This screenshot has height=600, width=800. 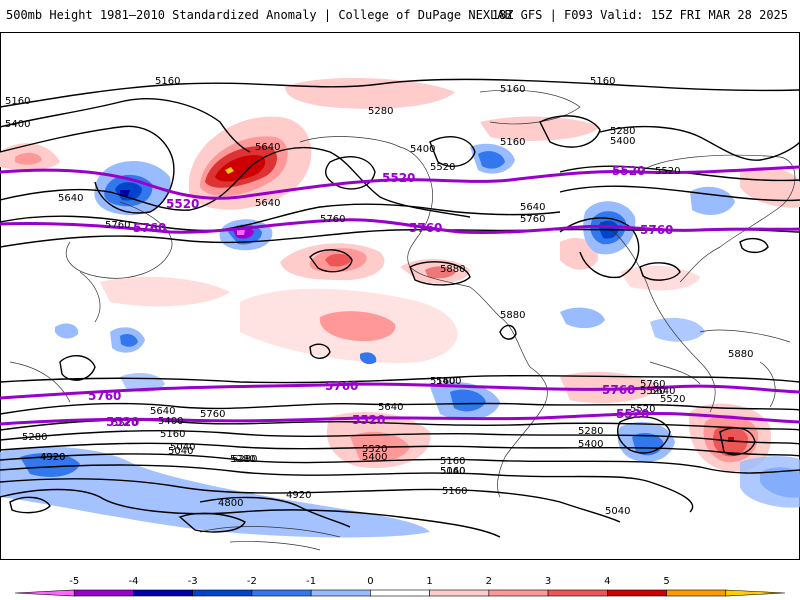 I want to click on colorbar: -5 -4 -3 -2 -1 0 1 2 3 4 5, so click(x=400, y=586).